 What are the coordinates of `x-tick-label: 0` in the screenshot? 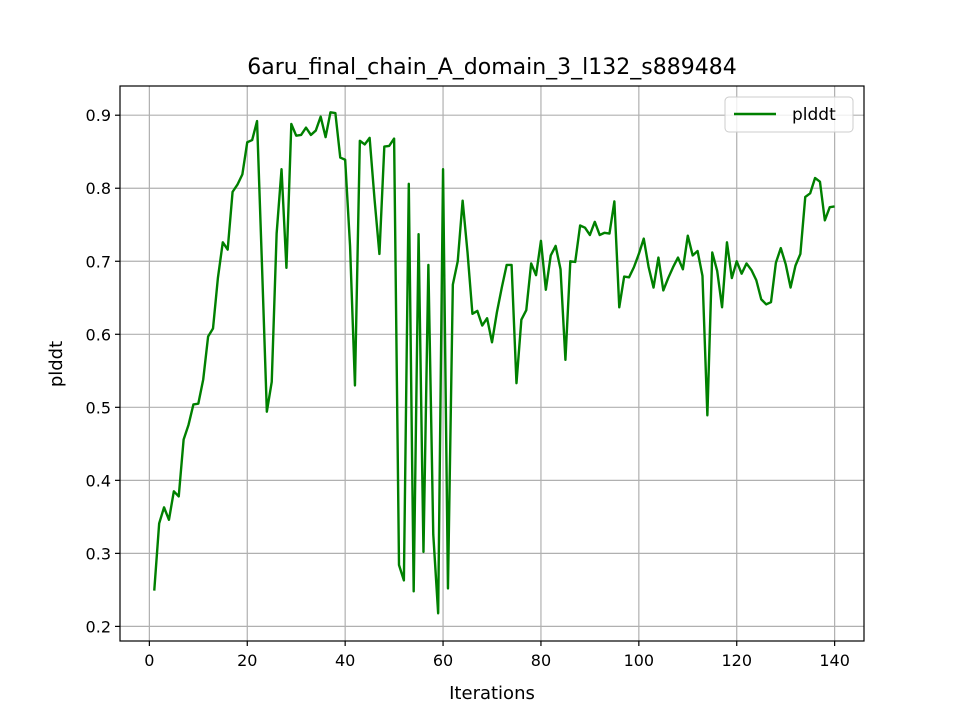 It's located at (149, 660).